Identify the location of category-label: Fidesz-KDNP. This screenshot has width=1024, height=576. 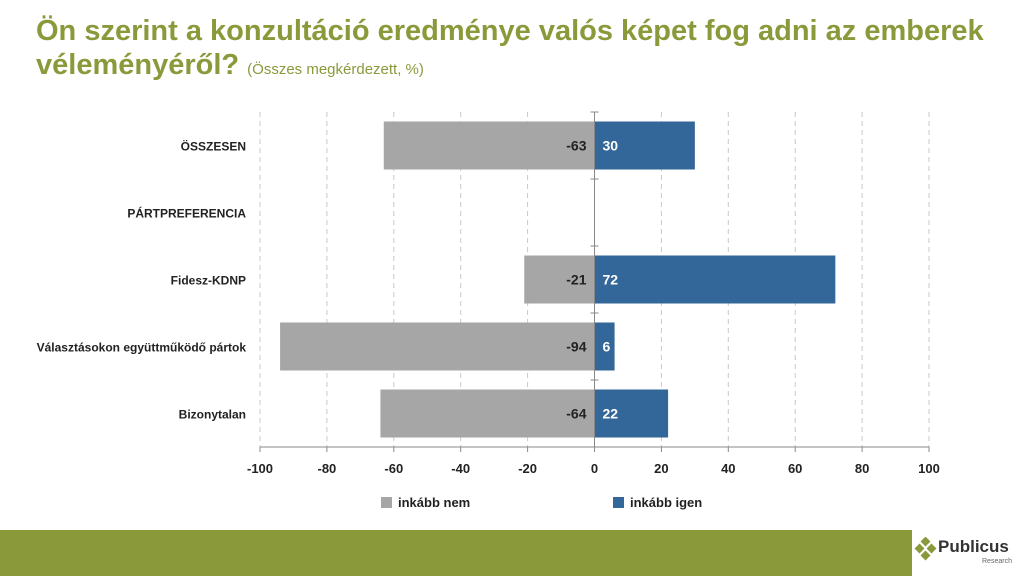
(208, 281).